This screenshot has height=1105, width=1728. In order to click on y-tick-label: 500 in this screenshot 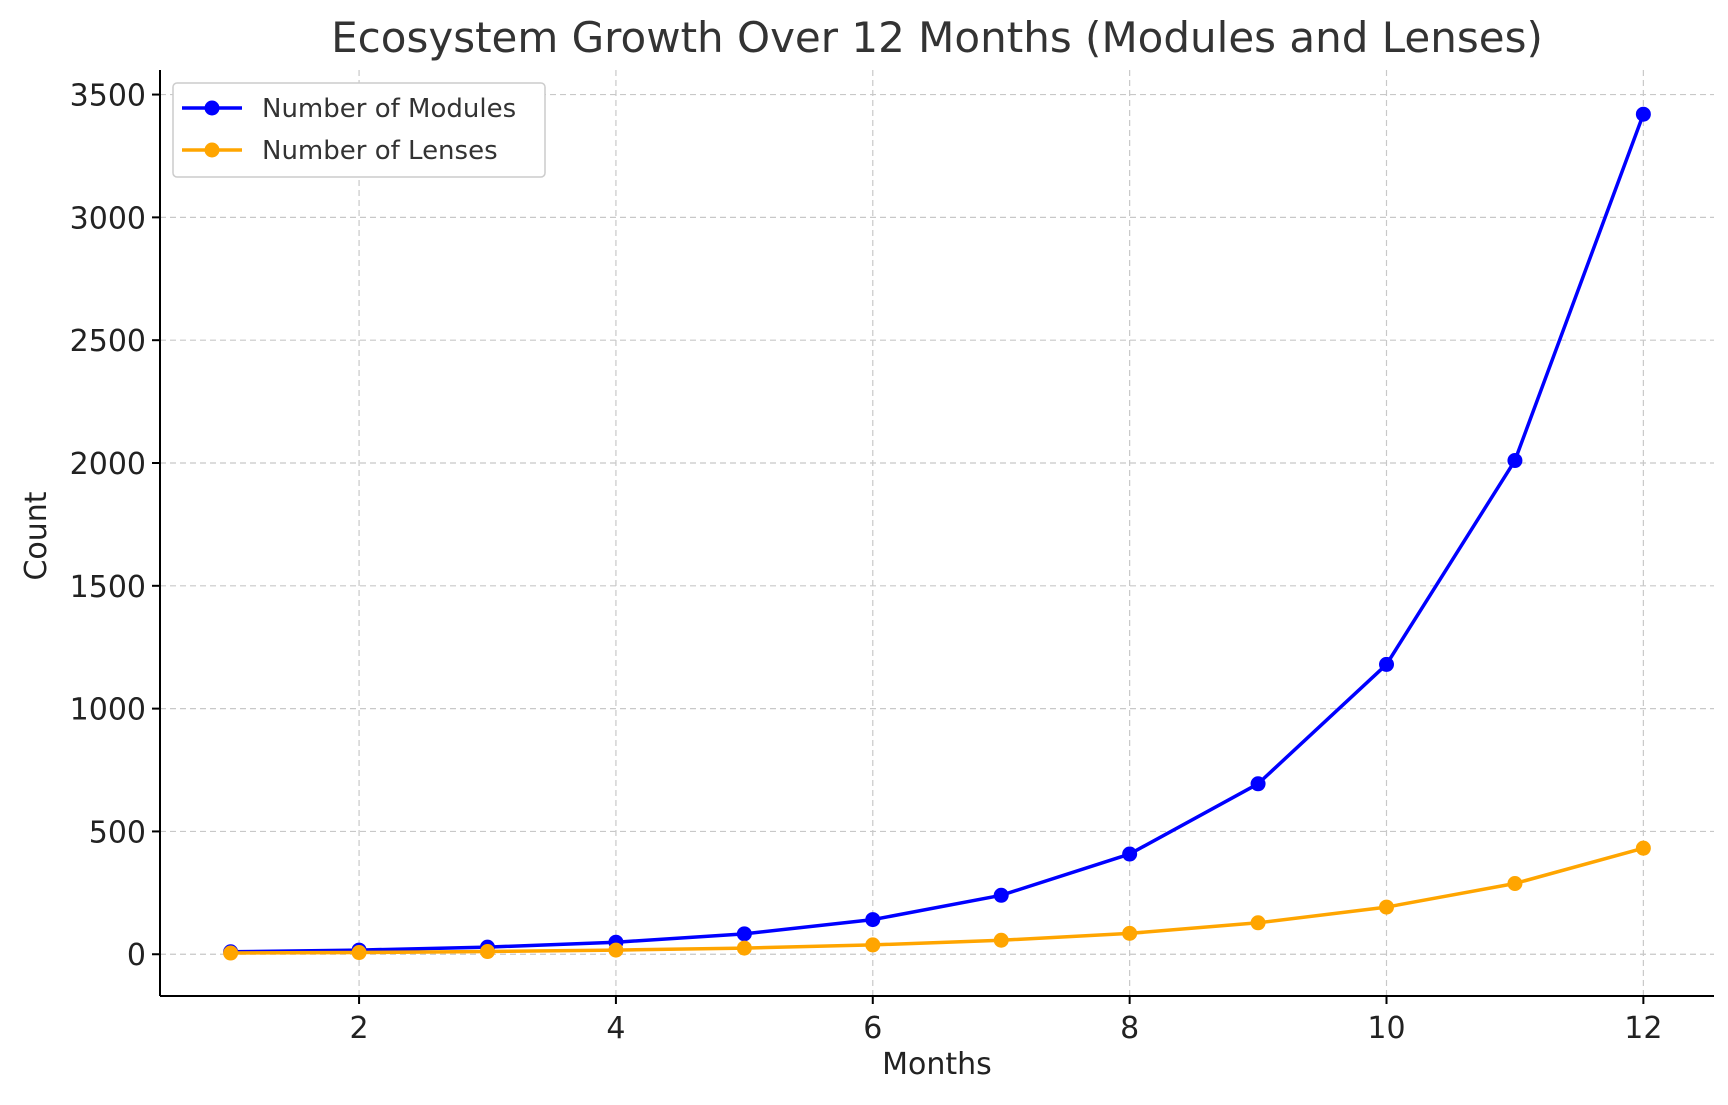, I will do `click(117, 832)`.